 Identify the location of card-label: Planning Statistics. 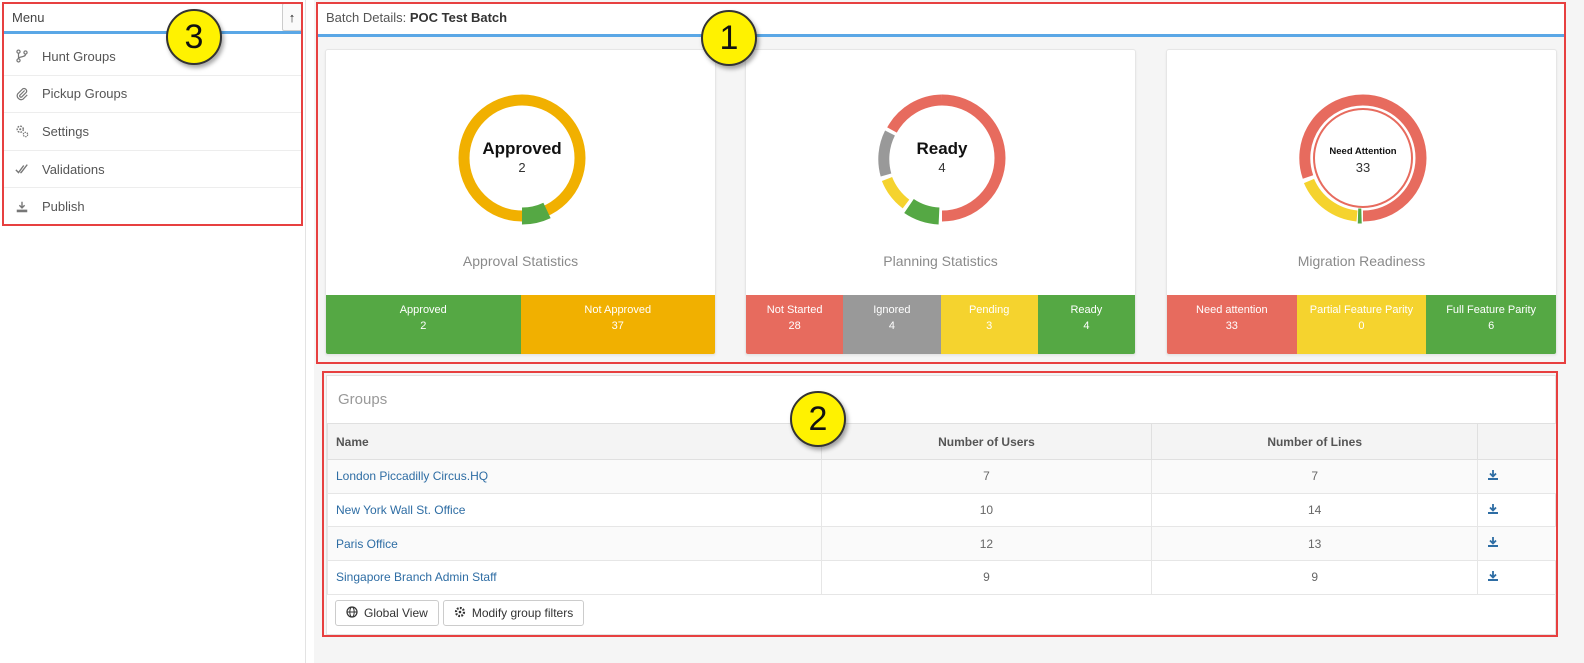
(940, 261).